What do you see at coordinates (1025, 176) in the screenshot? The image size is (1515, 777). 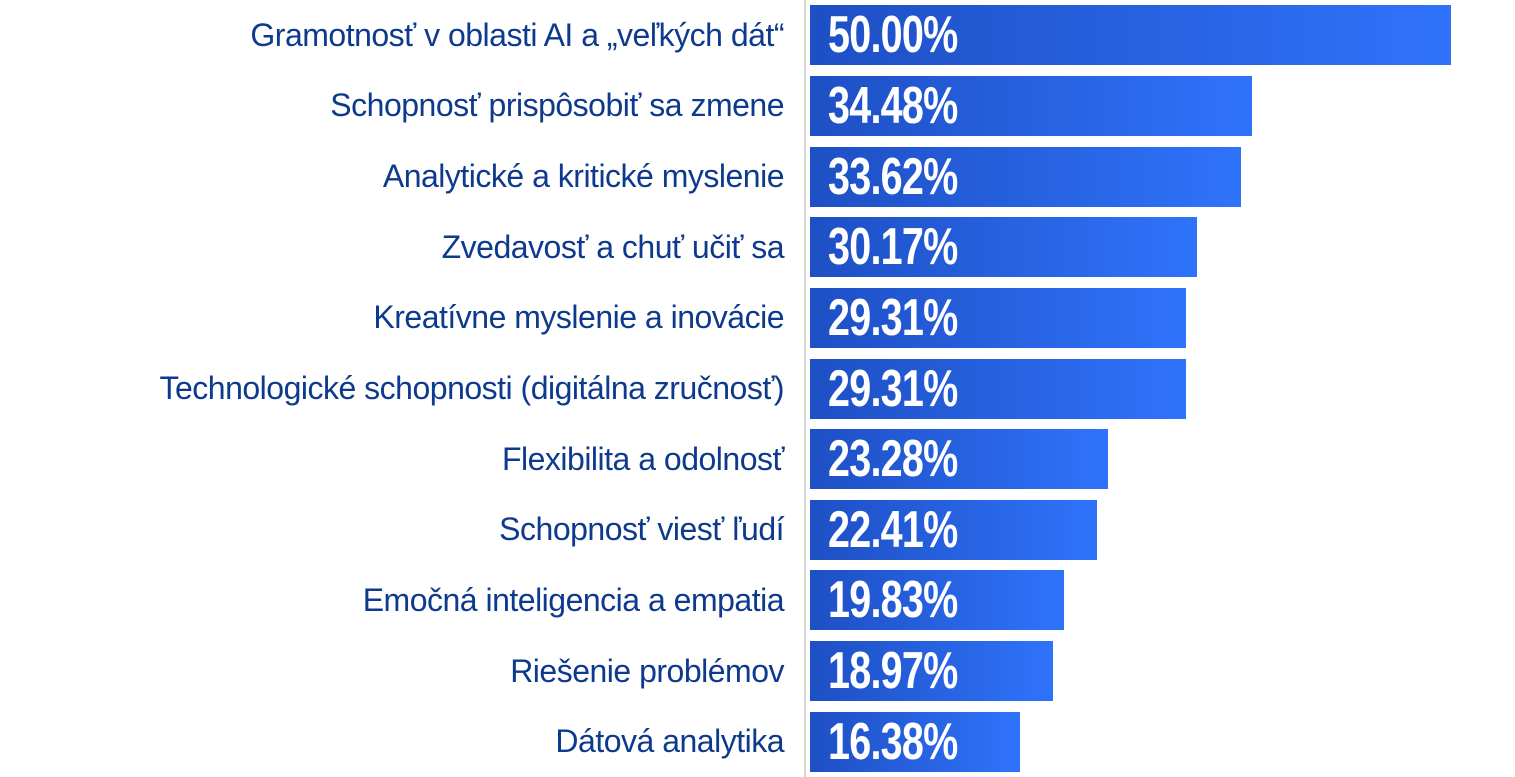 I see `bar: 33.62%` at bounding box center [1025, 176].